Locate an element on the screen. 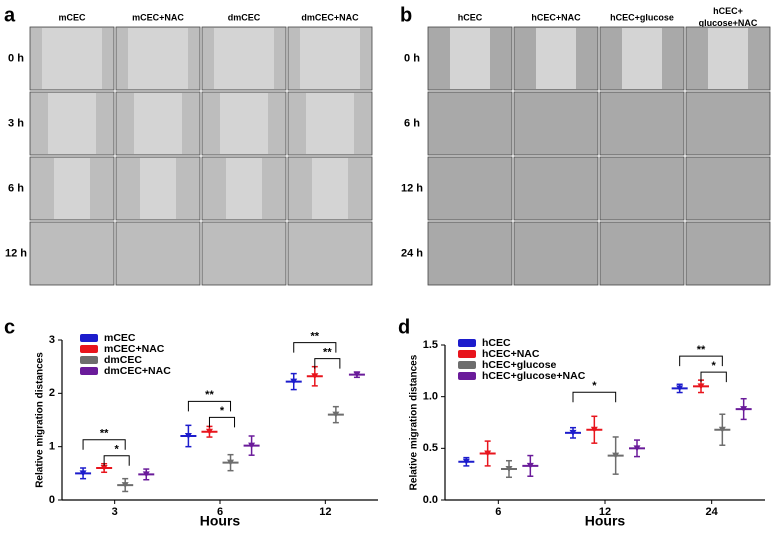 The width and height of the screenshot is (772, 533). legend-label: mCEC+NAC is located at coordinates (134, 349).